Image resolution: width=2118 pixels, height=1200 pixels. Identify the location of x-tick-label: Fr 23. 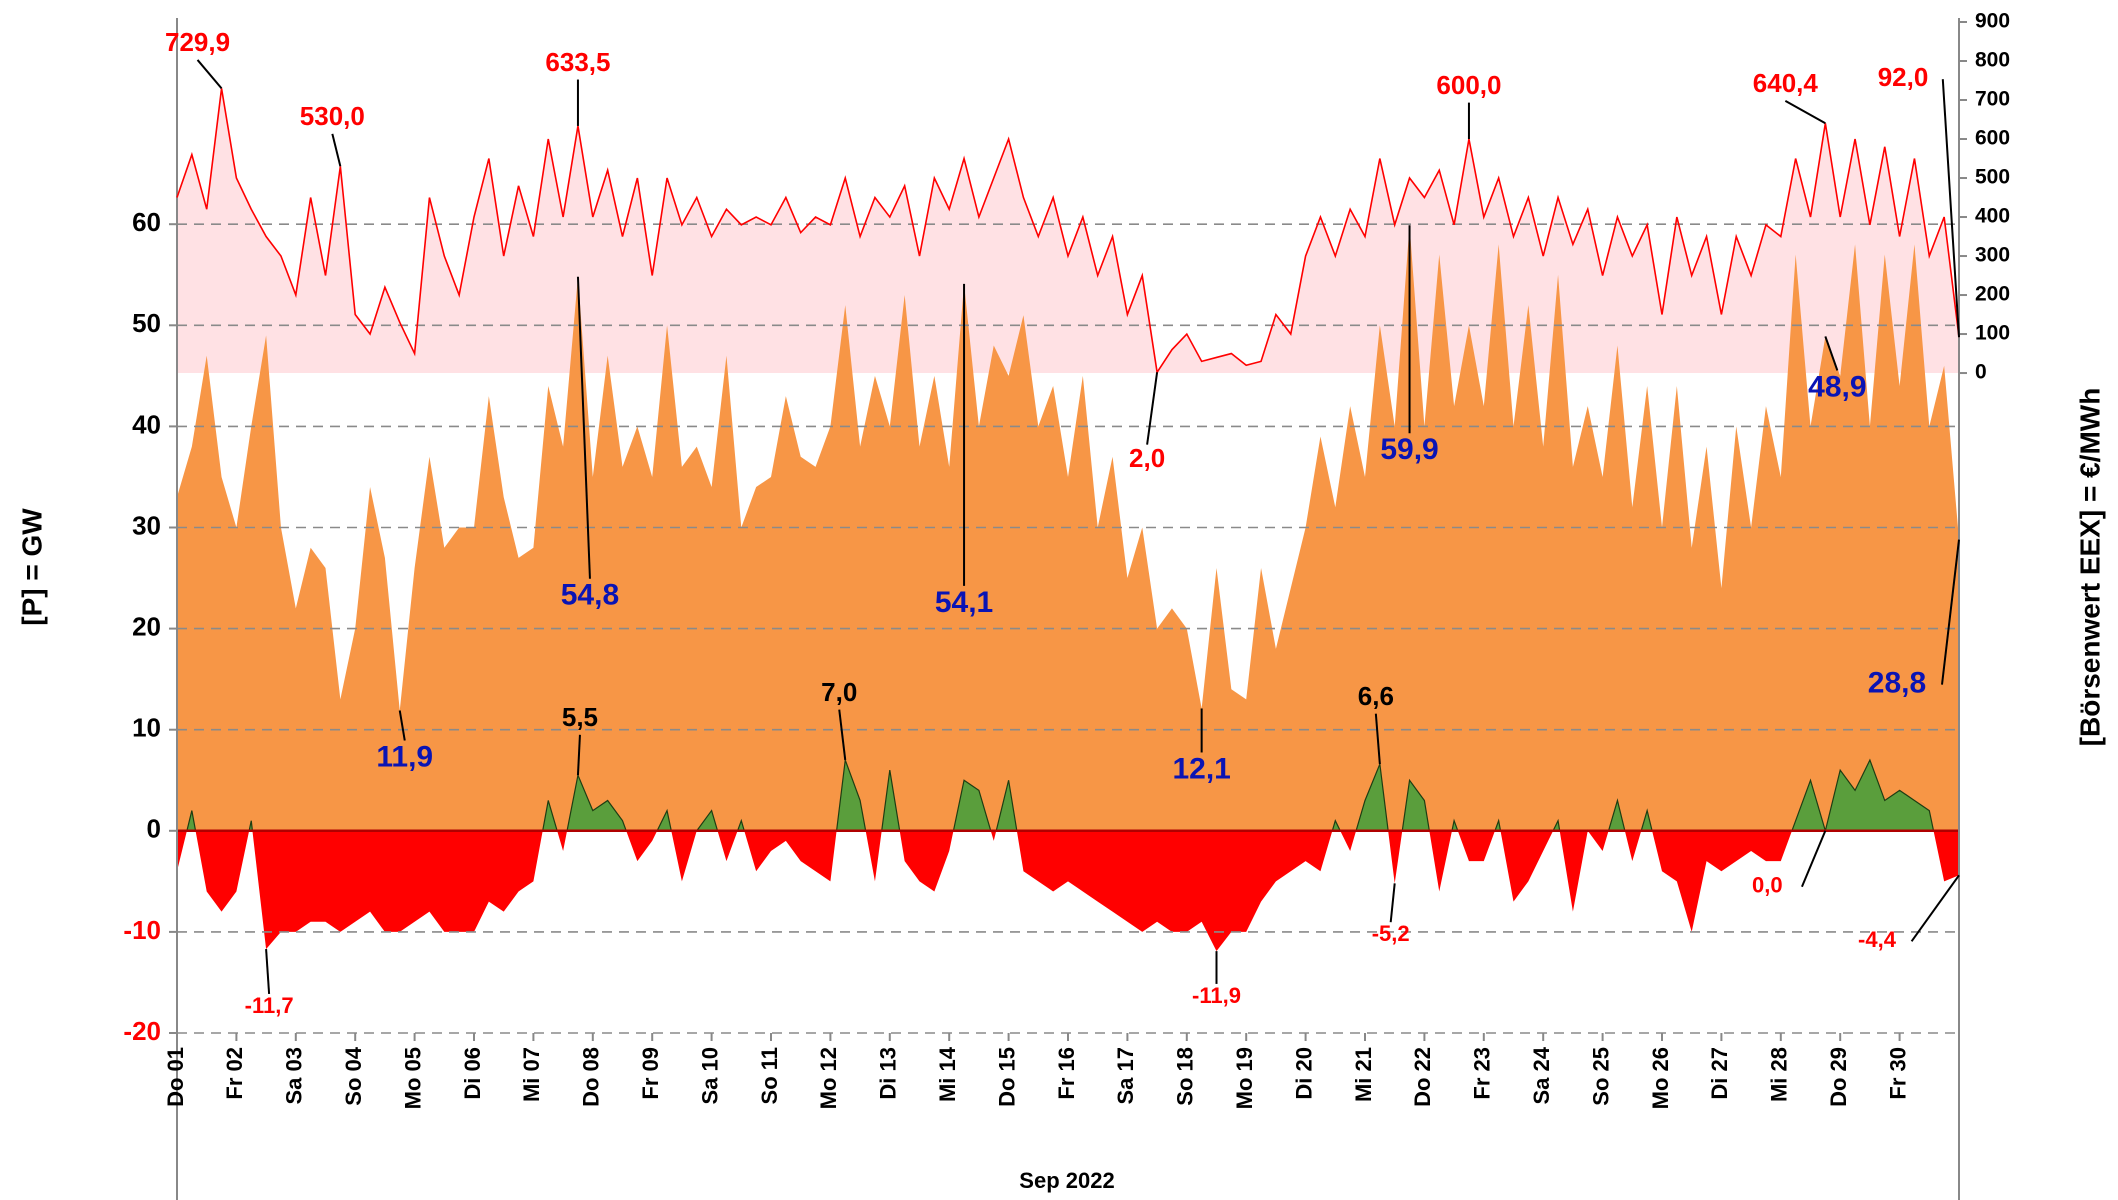
(1482, 1073).